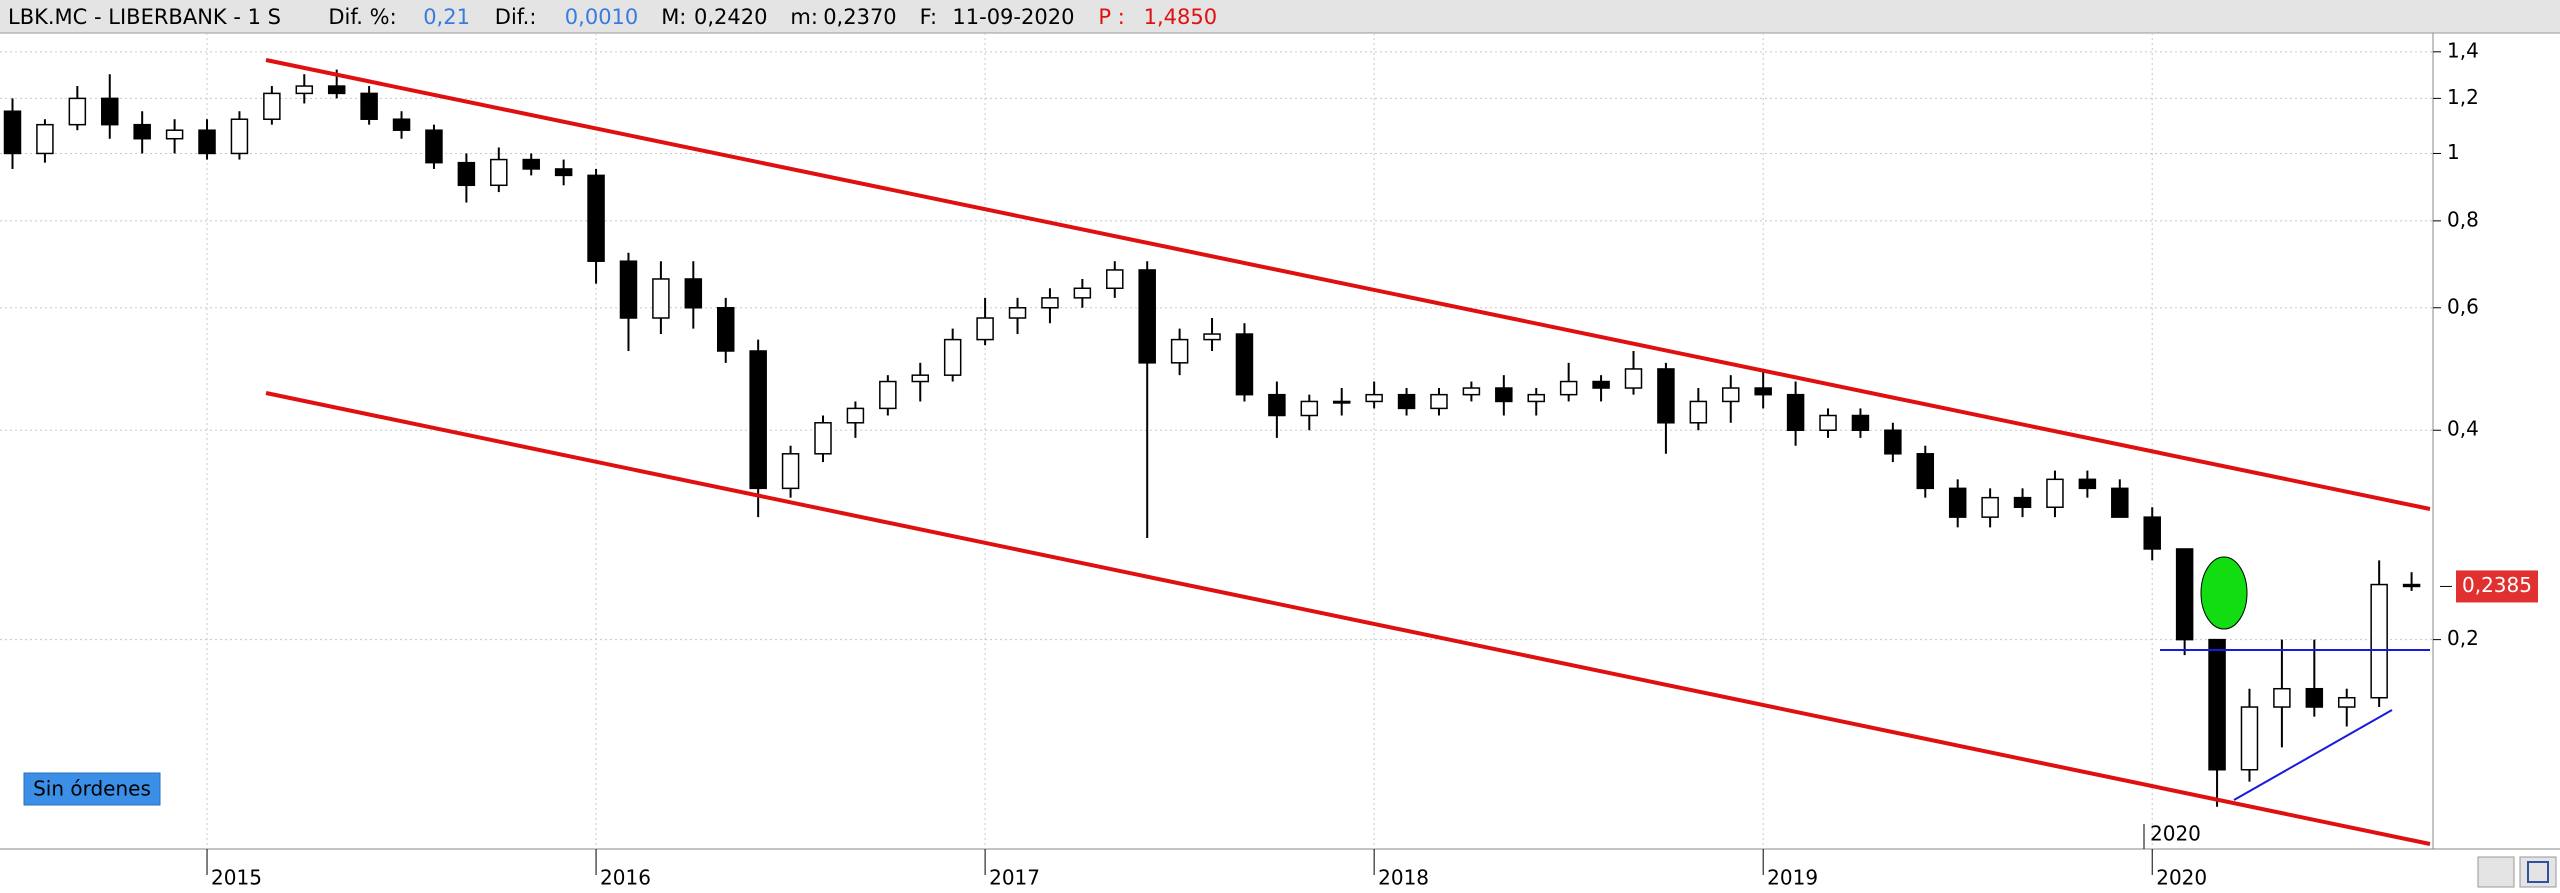 The height and width of the screenshot is (893, 2560). Describe the element at coordinates (2224, 593) in the screenshot. I see `highlight-ellipse` at that location.